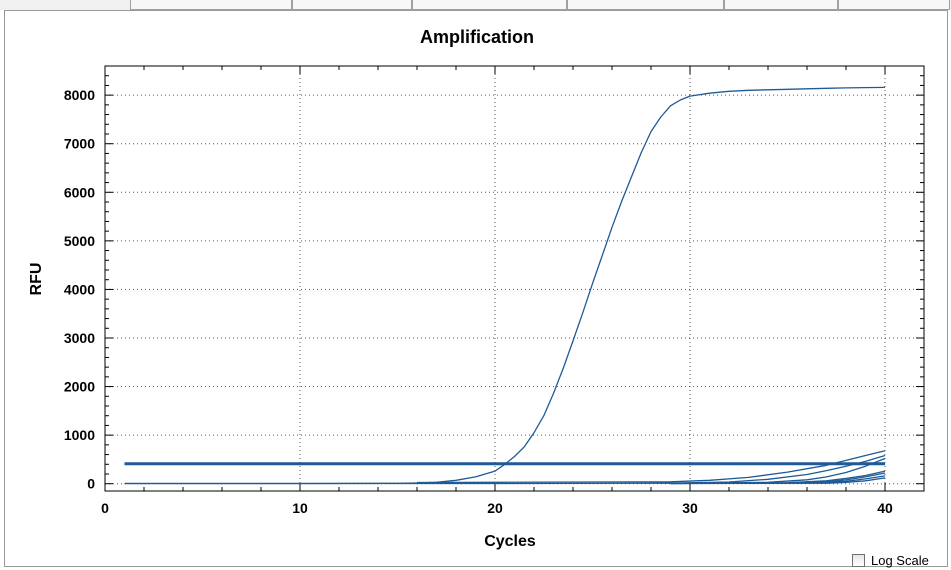  Describe the element at coordinates (690, 508) in the screenshot. I see `x-tick-label: 30` at that location.